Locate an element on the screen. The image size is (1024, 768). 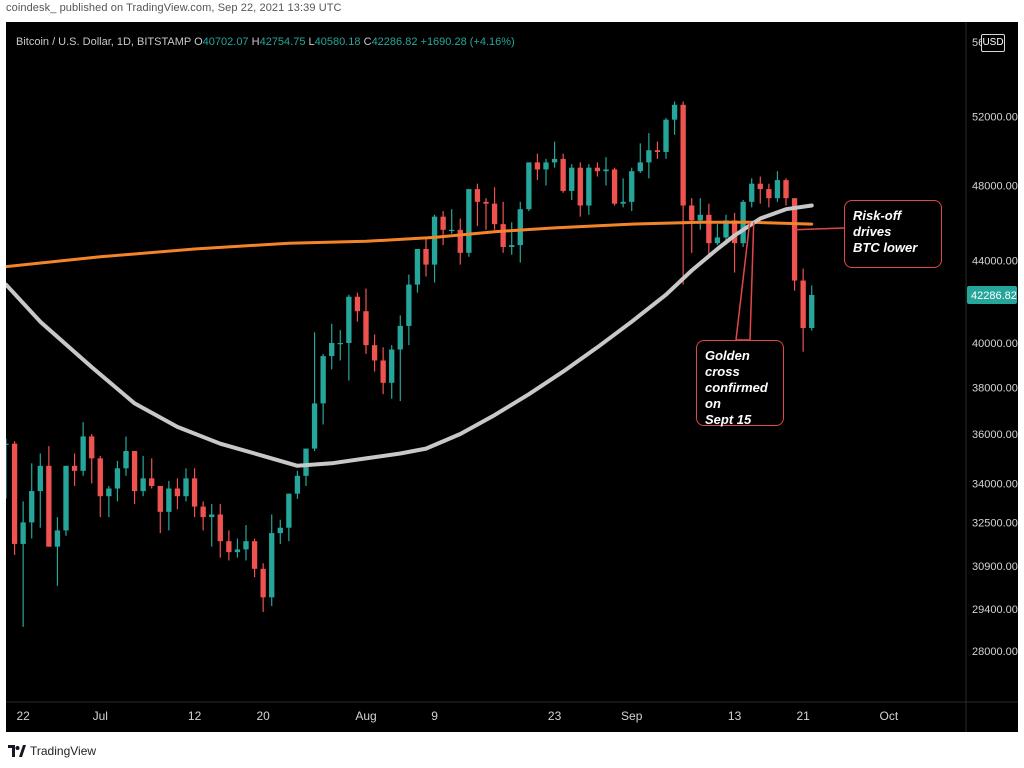
symbol-name: Bitcoin / U.S. Dollar, 1D, BITSTAMP is located at coordinates (104, 42).